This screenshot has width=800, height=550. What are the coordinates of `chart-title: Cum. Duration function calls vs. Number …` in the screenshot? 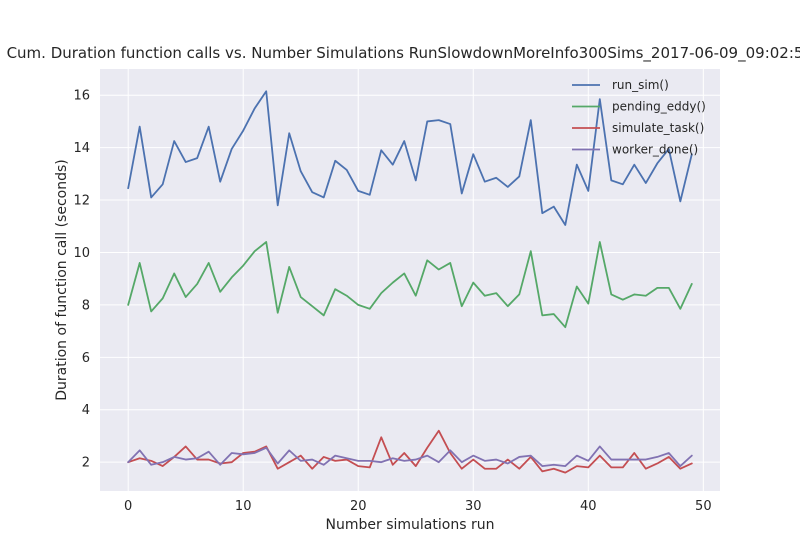 It's located at (403, 53).